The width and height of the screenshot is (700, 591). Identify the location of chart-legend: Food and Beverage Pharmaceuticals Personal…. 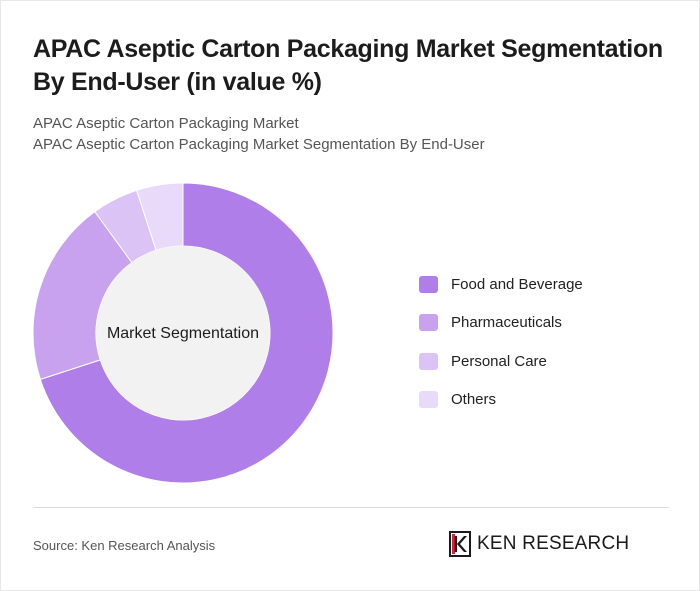
(544, 342).